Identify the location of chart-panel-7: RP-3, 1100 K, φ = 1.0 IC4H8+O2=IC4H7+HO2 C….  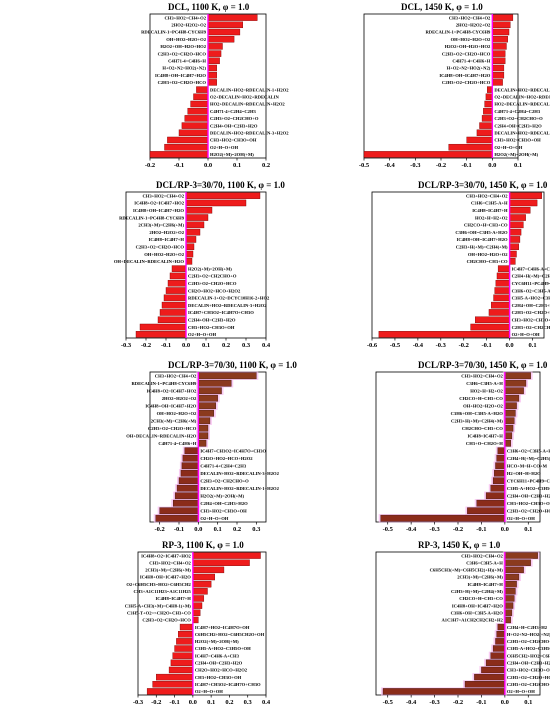
(198, 623).